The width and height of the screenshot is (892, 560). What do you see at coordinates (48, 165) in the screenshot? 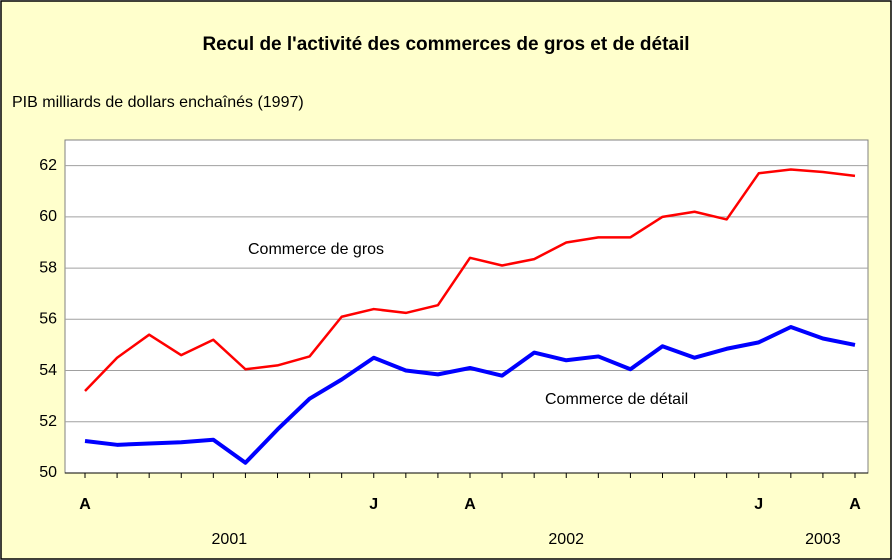
I see `y-tick-label: 62` at bounding box center [48, 165].